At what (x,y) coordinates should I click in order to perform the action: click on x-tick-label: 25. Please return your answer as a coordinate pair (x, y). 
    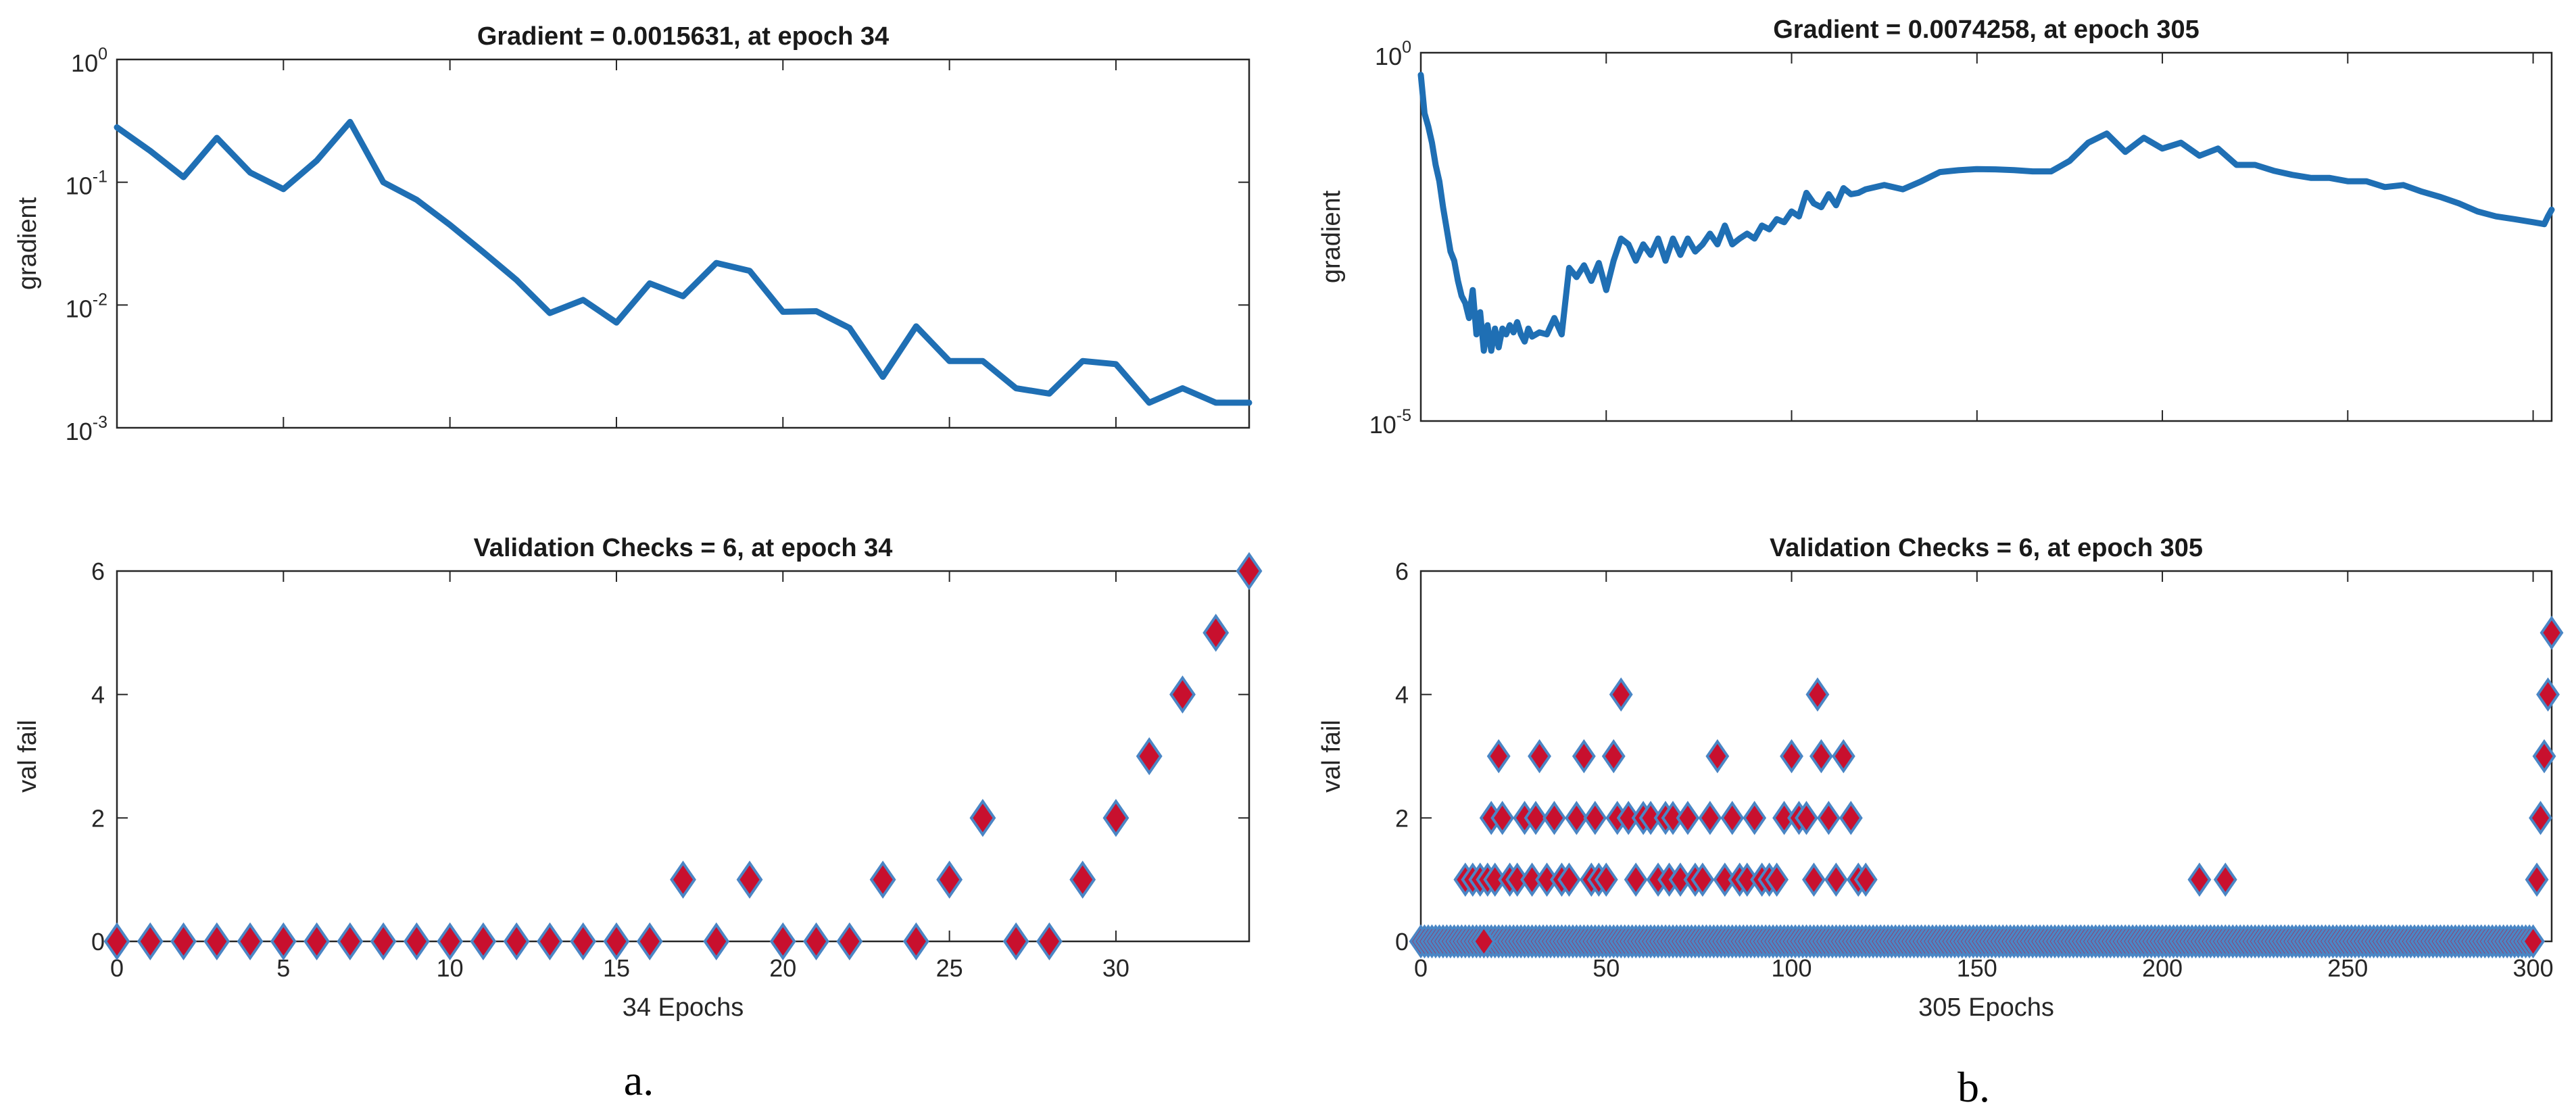
    Looking at the image, I should click on (949, 968).